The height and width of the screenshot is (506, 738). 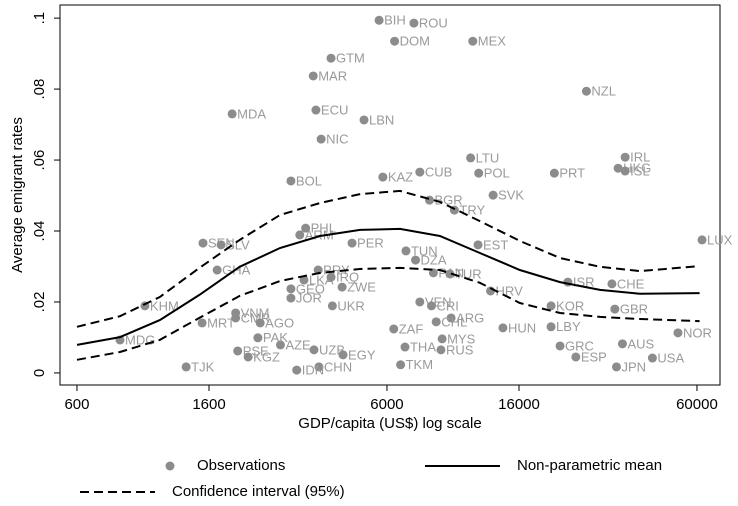 What do you see at coordinates (386, 404) in the screenshot?
I see `x-tick-label: 6000` at bounding box center [386, 404].